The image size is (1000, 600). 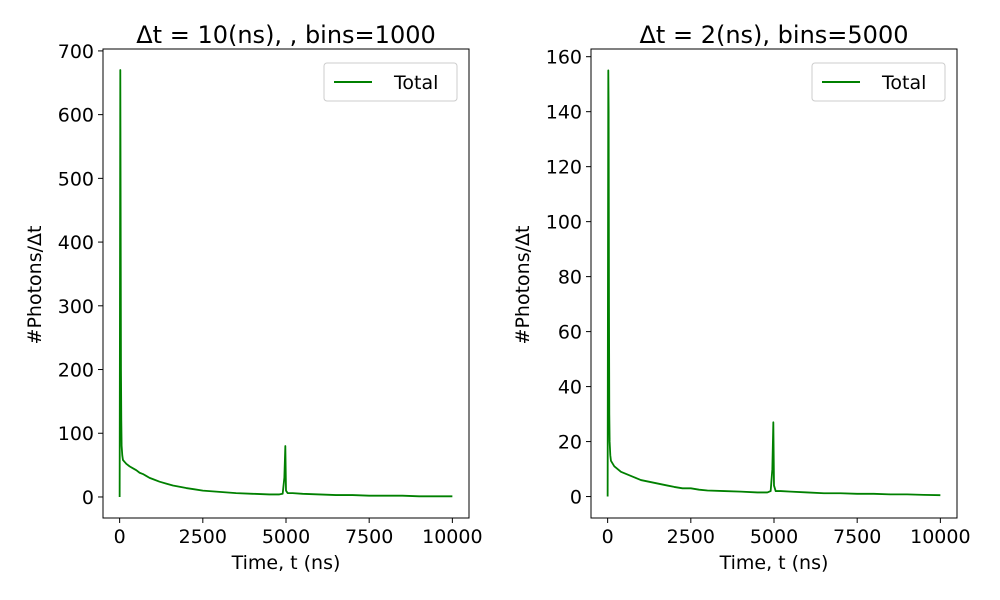 I want to click on right-y-tick-label-8: 160, so click(x=564, y=58).